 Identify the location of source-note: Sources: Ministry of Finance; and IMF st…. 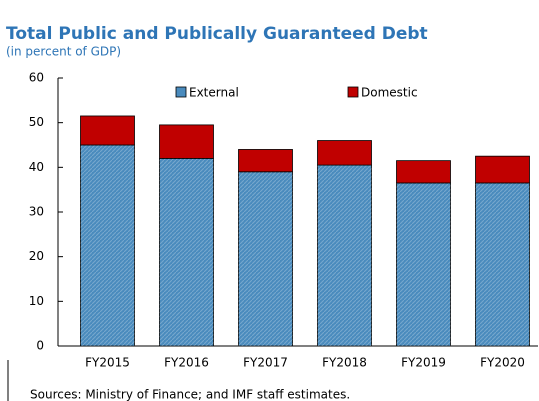
(190, 394).